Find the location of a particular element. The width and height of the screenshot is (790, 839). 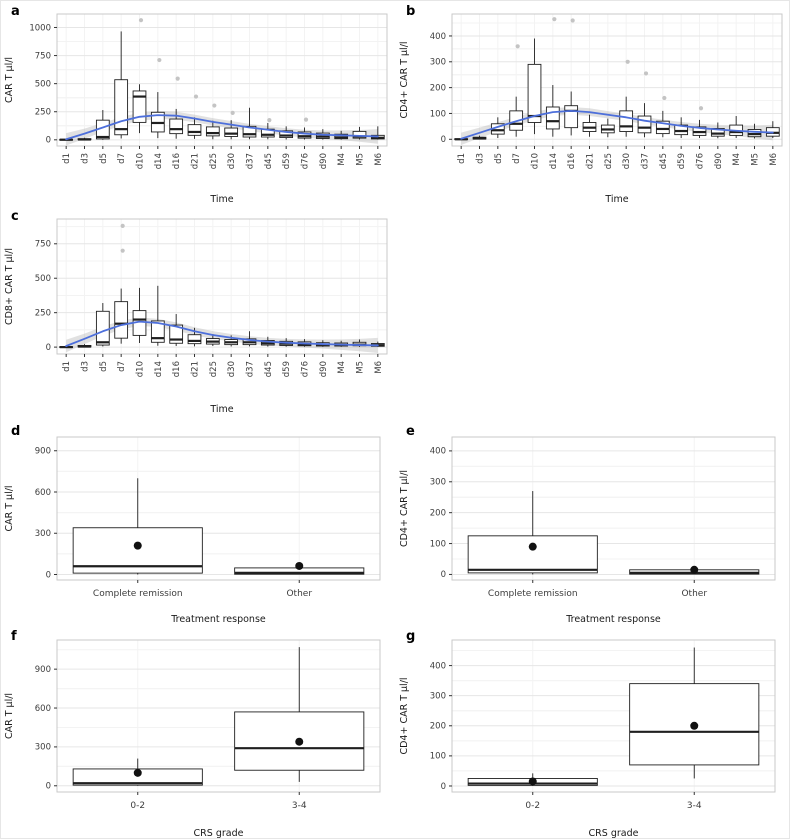

x-tick-label: M5 is located at coordinates (361, 159).